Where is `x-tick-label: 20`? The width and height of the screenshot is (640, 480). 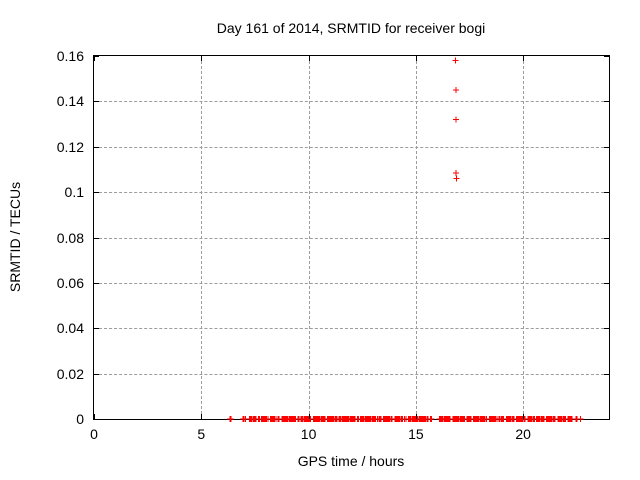
x-tick-label: 20 is located at coordinates (523, 434).